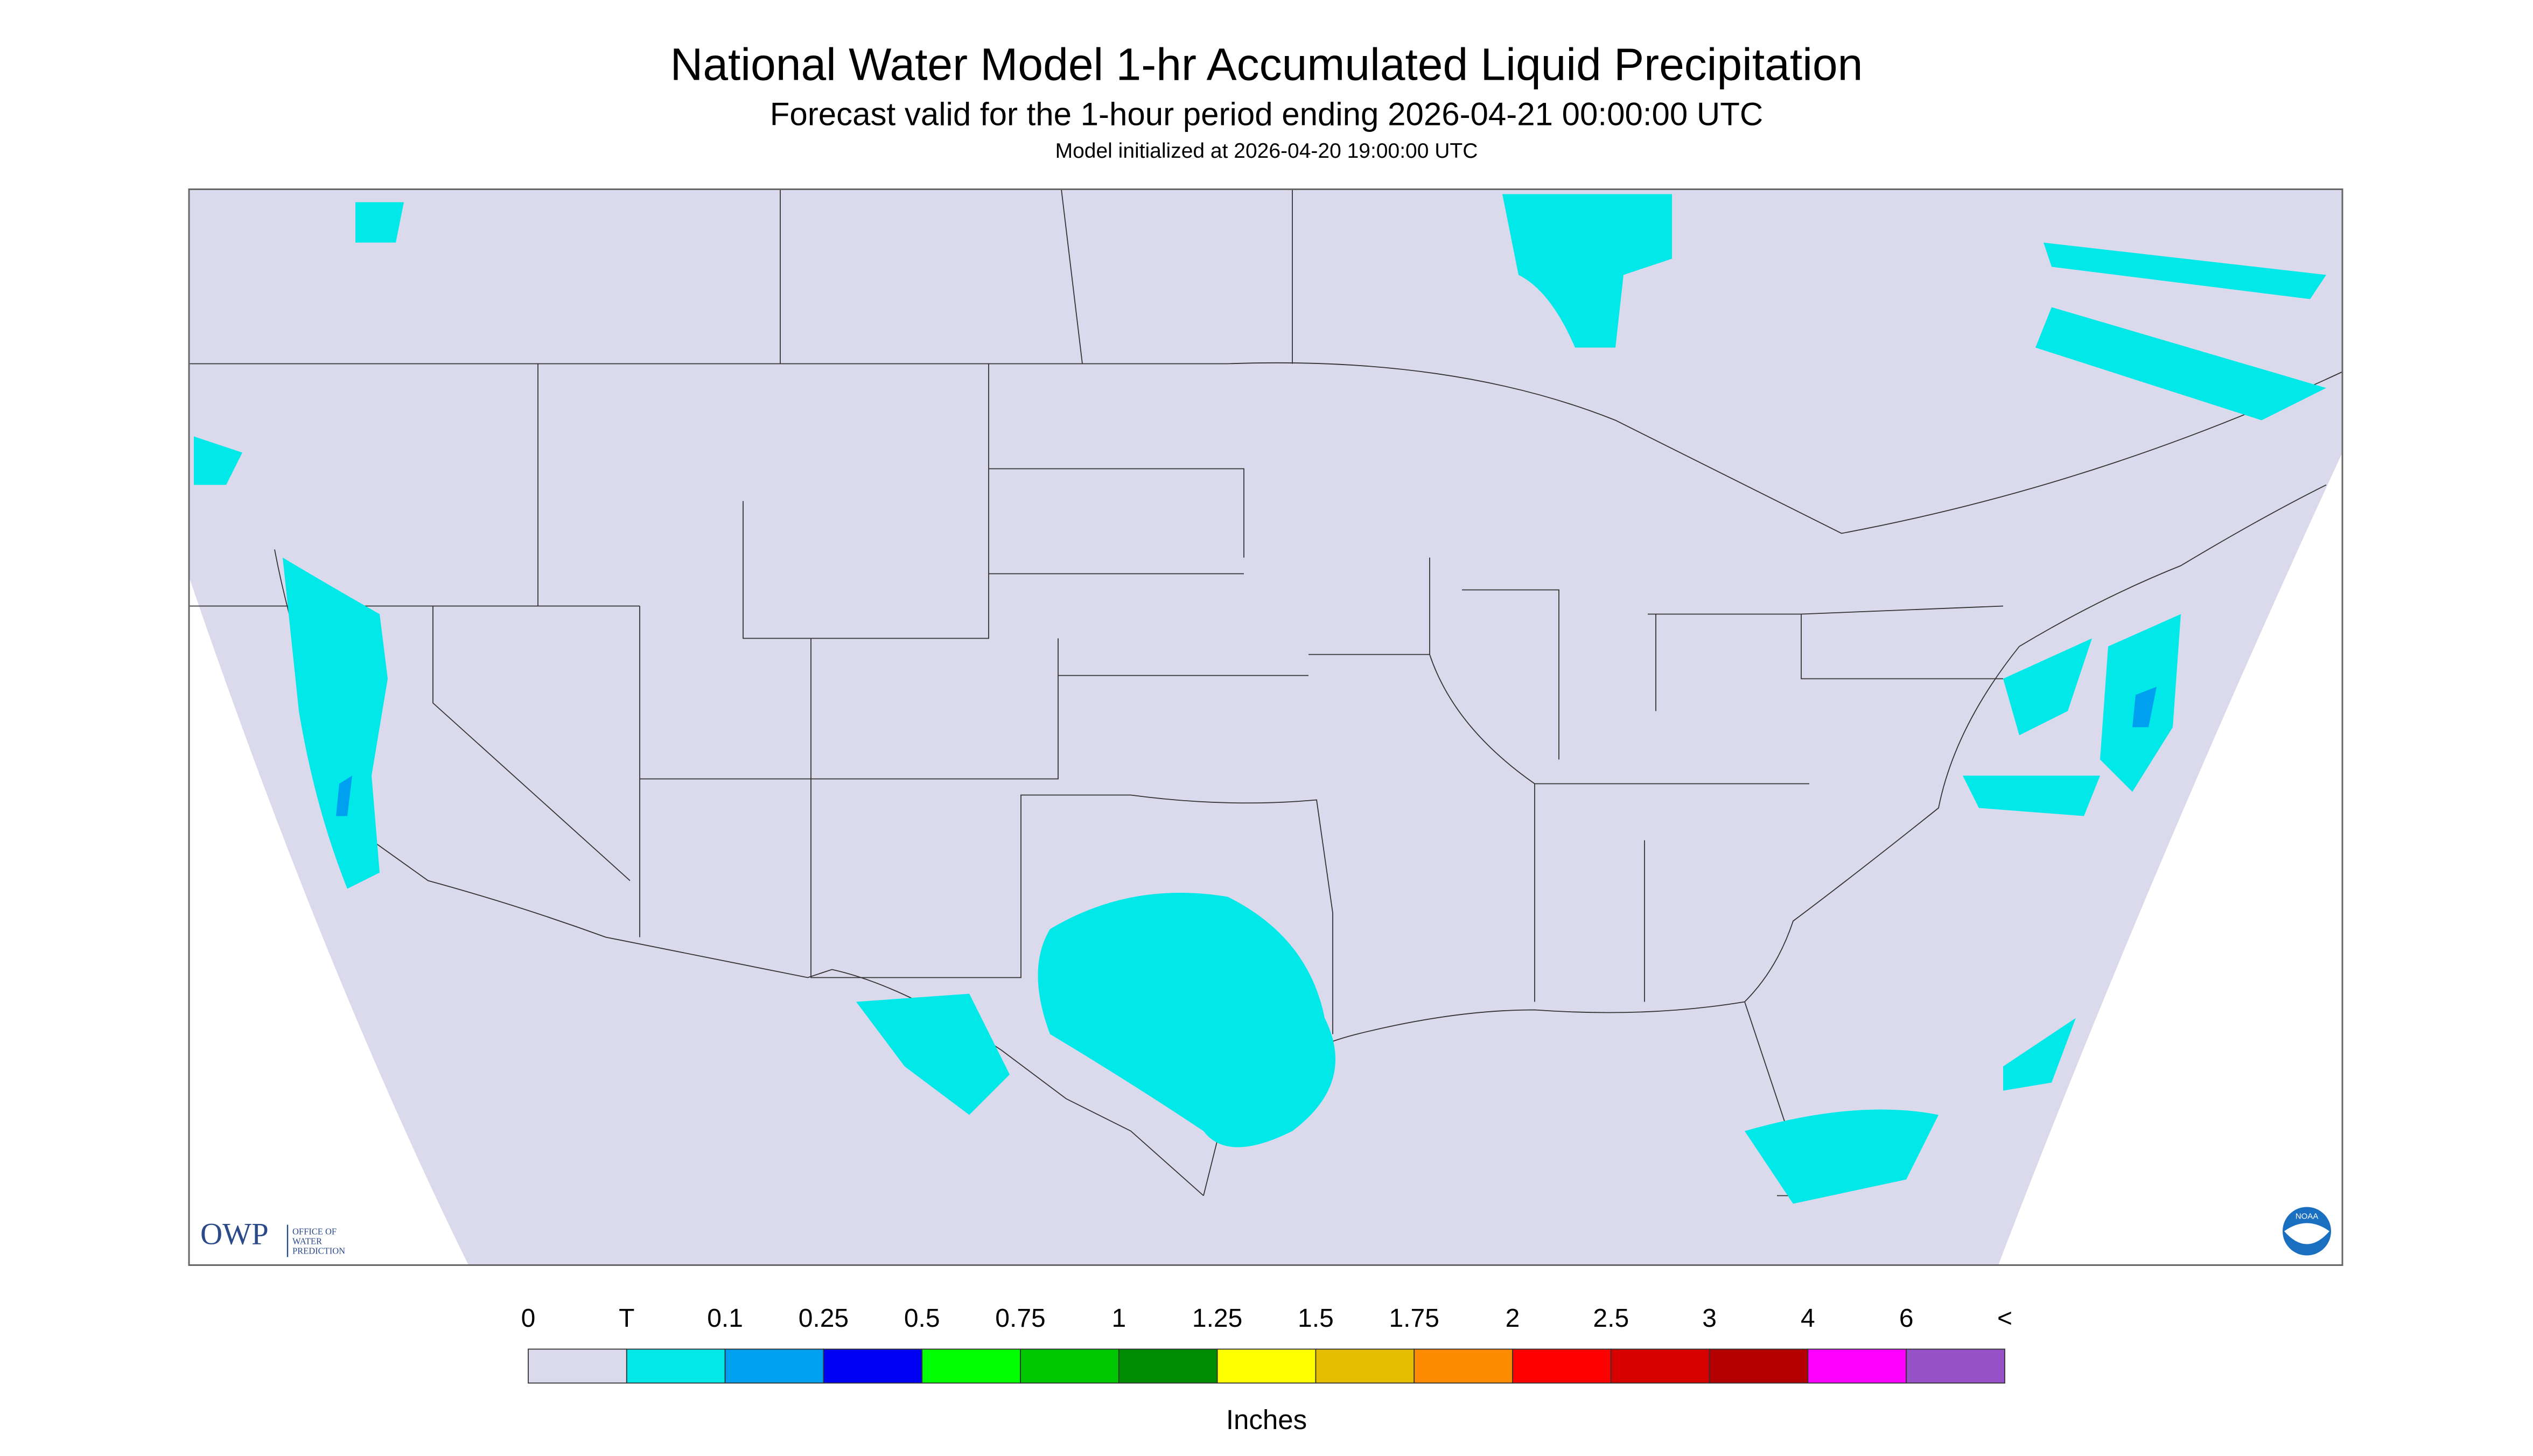 Image resolution: width=2533 pixels, height=1456 pixels. What do you see at coordinates (234, 1234) in the screenshot?
I see `owp-logo: OWP` at bounding box center [234, 1234].